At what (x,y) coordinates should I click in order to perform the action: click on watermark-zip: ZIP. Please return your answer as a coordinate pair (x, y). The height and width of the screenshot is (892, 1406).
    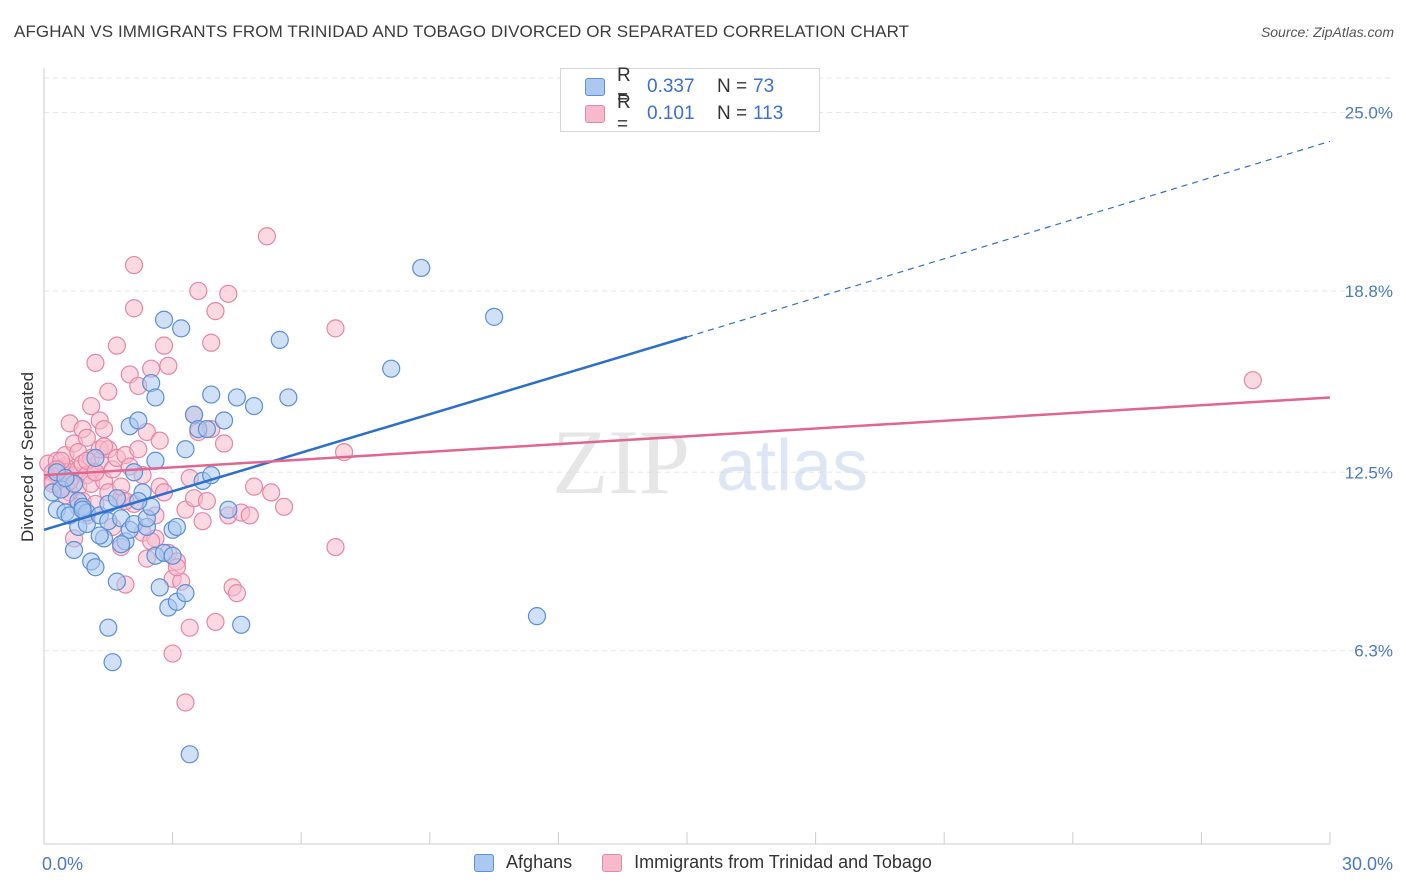
    Looking at the image, I should click on (621, 462).